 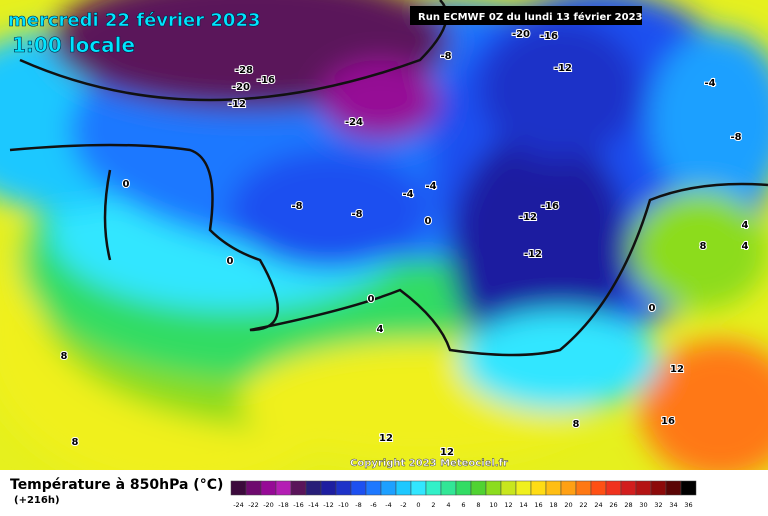 What do you see at coordinates (37, 500) in the screenshot?
I see `lead-time: (+216h)` at bounding box center [37, 500].